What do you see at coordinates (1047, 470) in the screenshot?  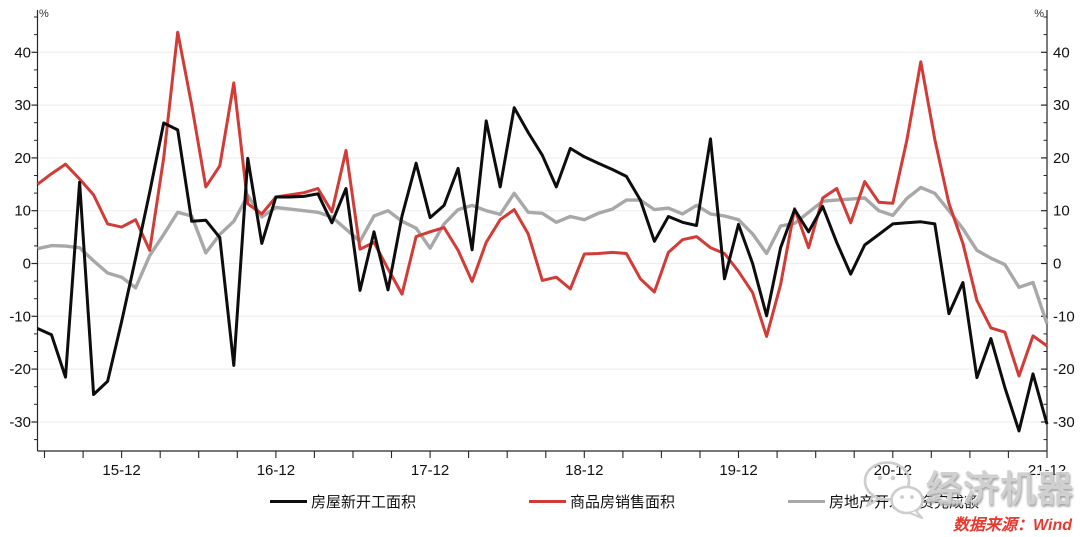 I see `svg-text: 21-12` at bounding box center [1047, 470].